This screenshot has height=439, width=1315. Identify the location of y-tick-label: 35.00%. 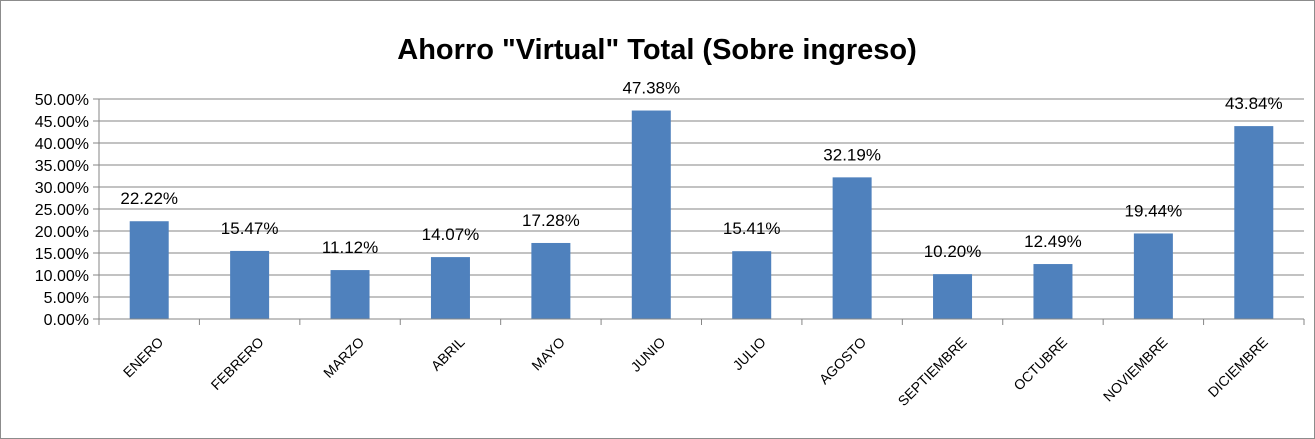
(62, 166).